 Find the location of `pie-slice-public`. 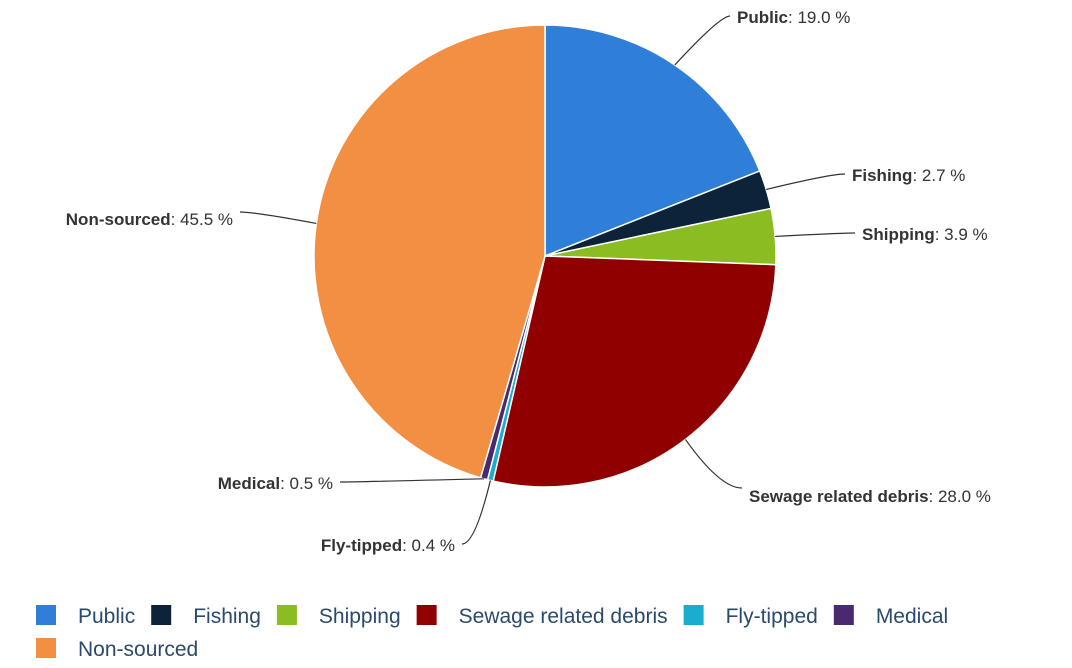

pie-slice-public is located at coordinates (652, 140).